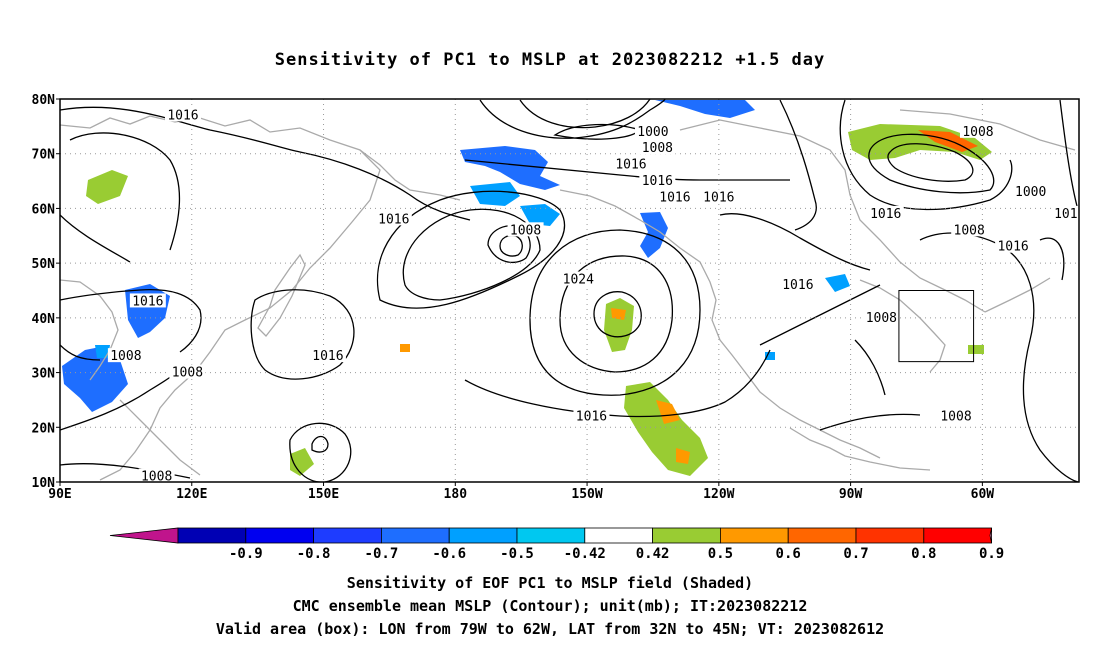 This screenshot has width=1100, height=650. Describe the element at coordinates (323, 494) in the screenshot. I see `lon-tick-label: 150E` at that location.